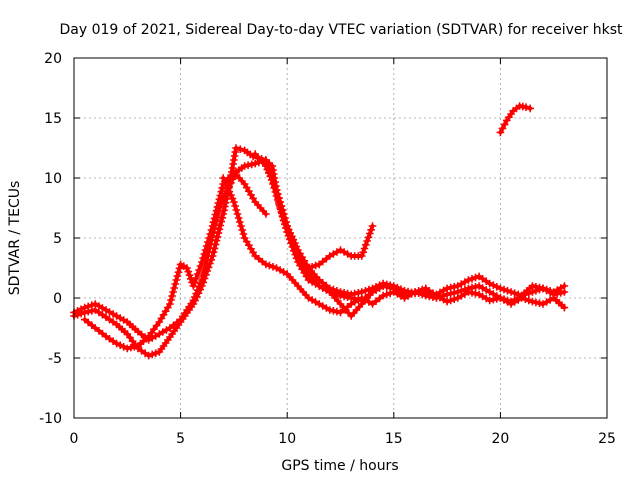 The image size is (640, 480). Describe the element at coordinates (57, 239) in the screenshot. I see `y-tick-label: 5` at that location.